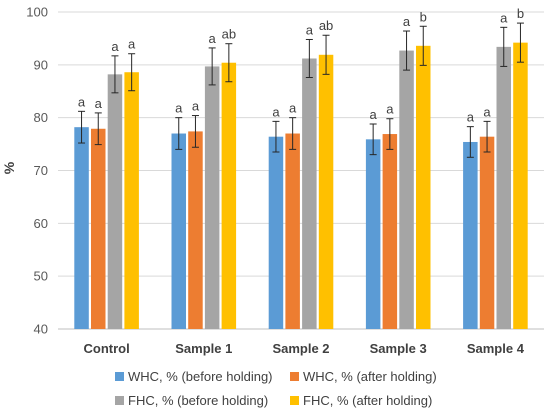  What do you see at coordinates (203, 348) in the screenshot?
I see `x-tick-label: Sample 1` at bounding box center [203, 348].